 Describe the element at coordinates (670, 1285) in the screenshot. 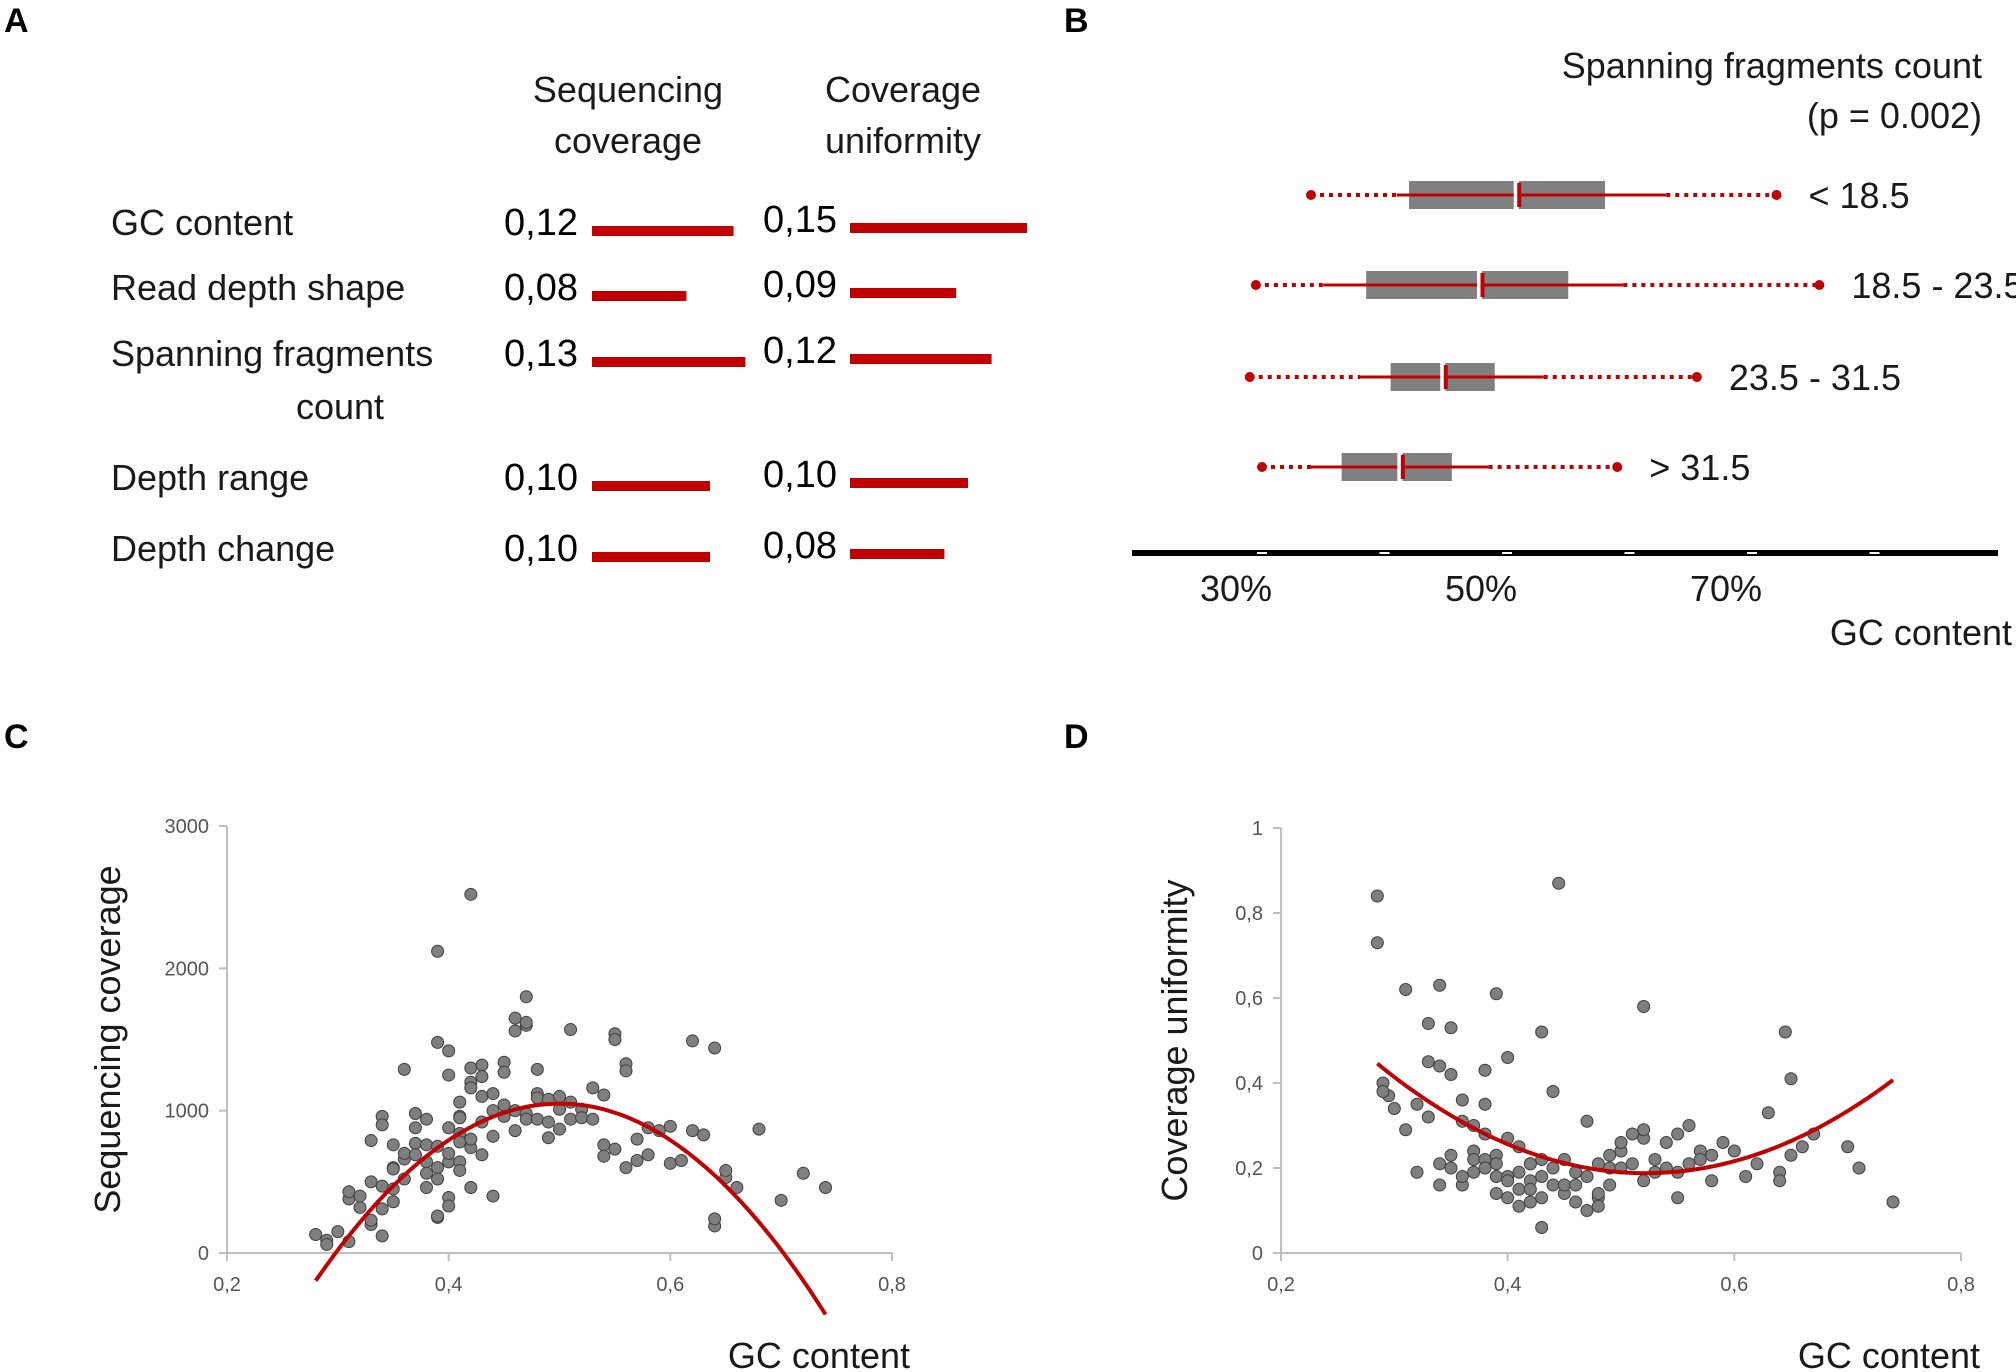

I see `x-tick-label: 0,6` at that location.